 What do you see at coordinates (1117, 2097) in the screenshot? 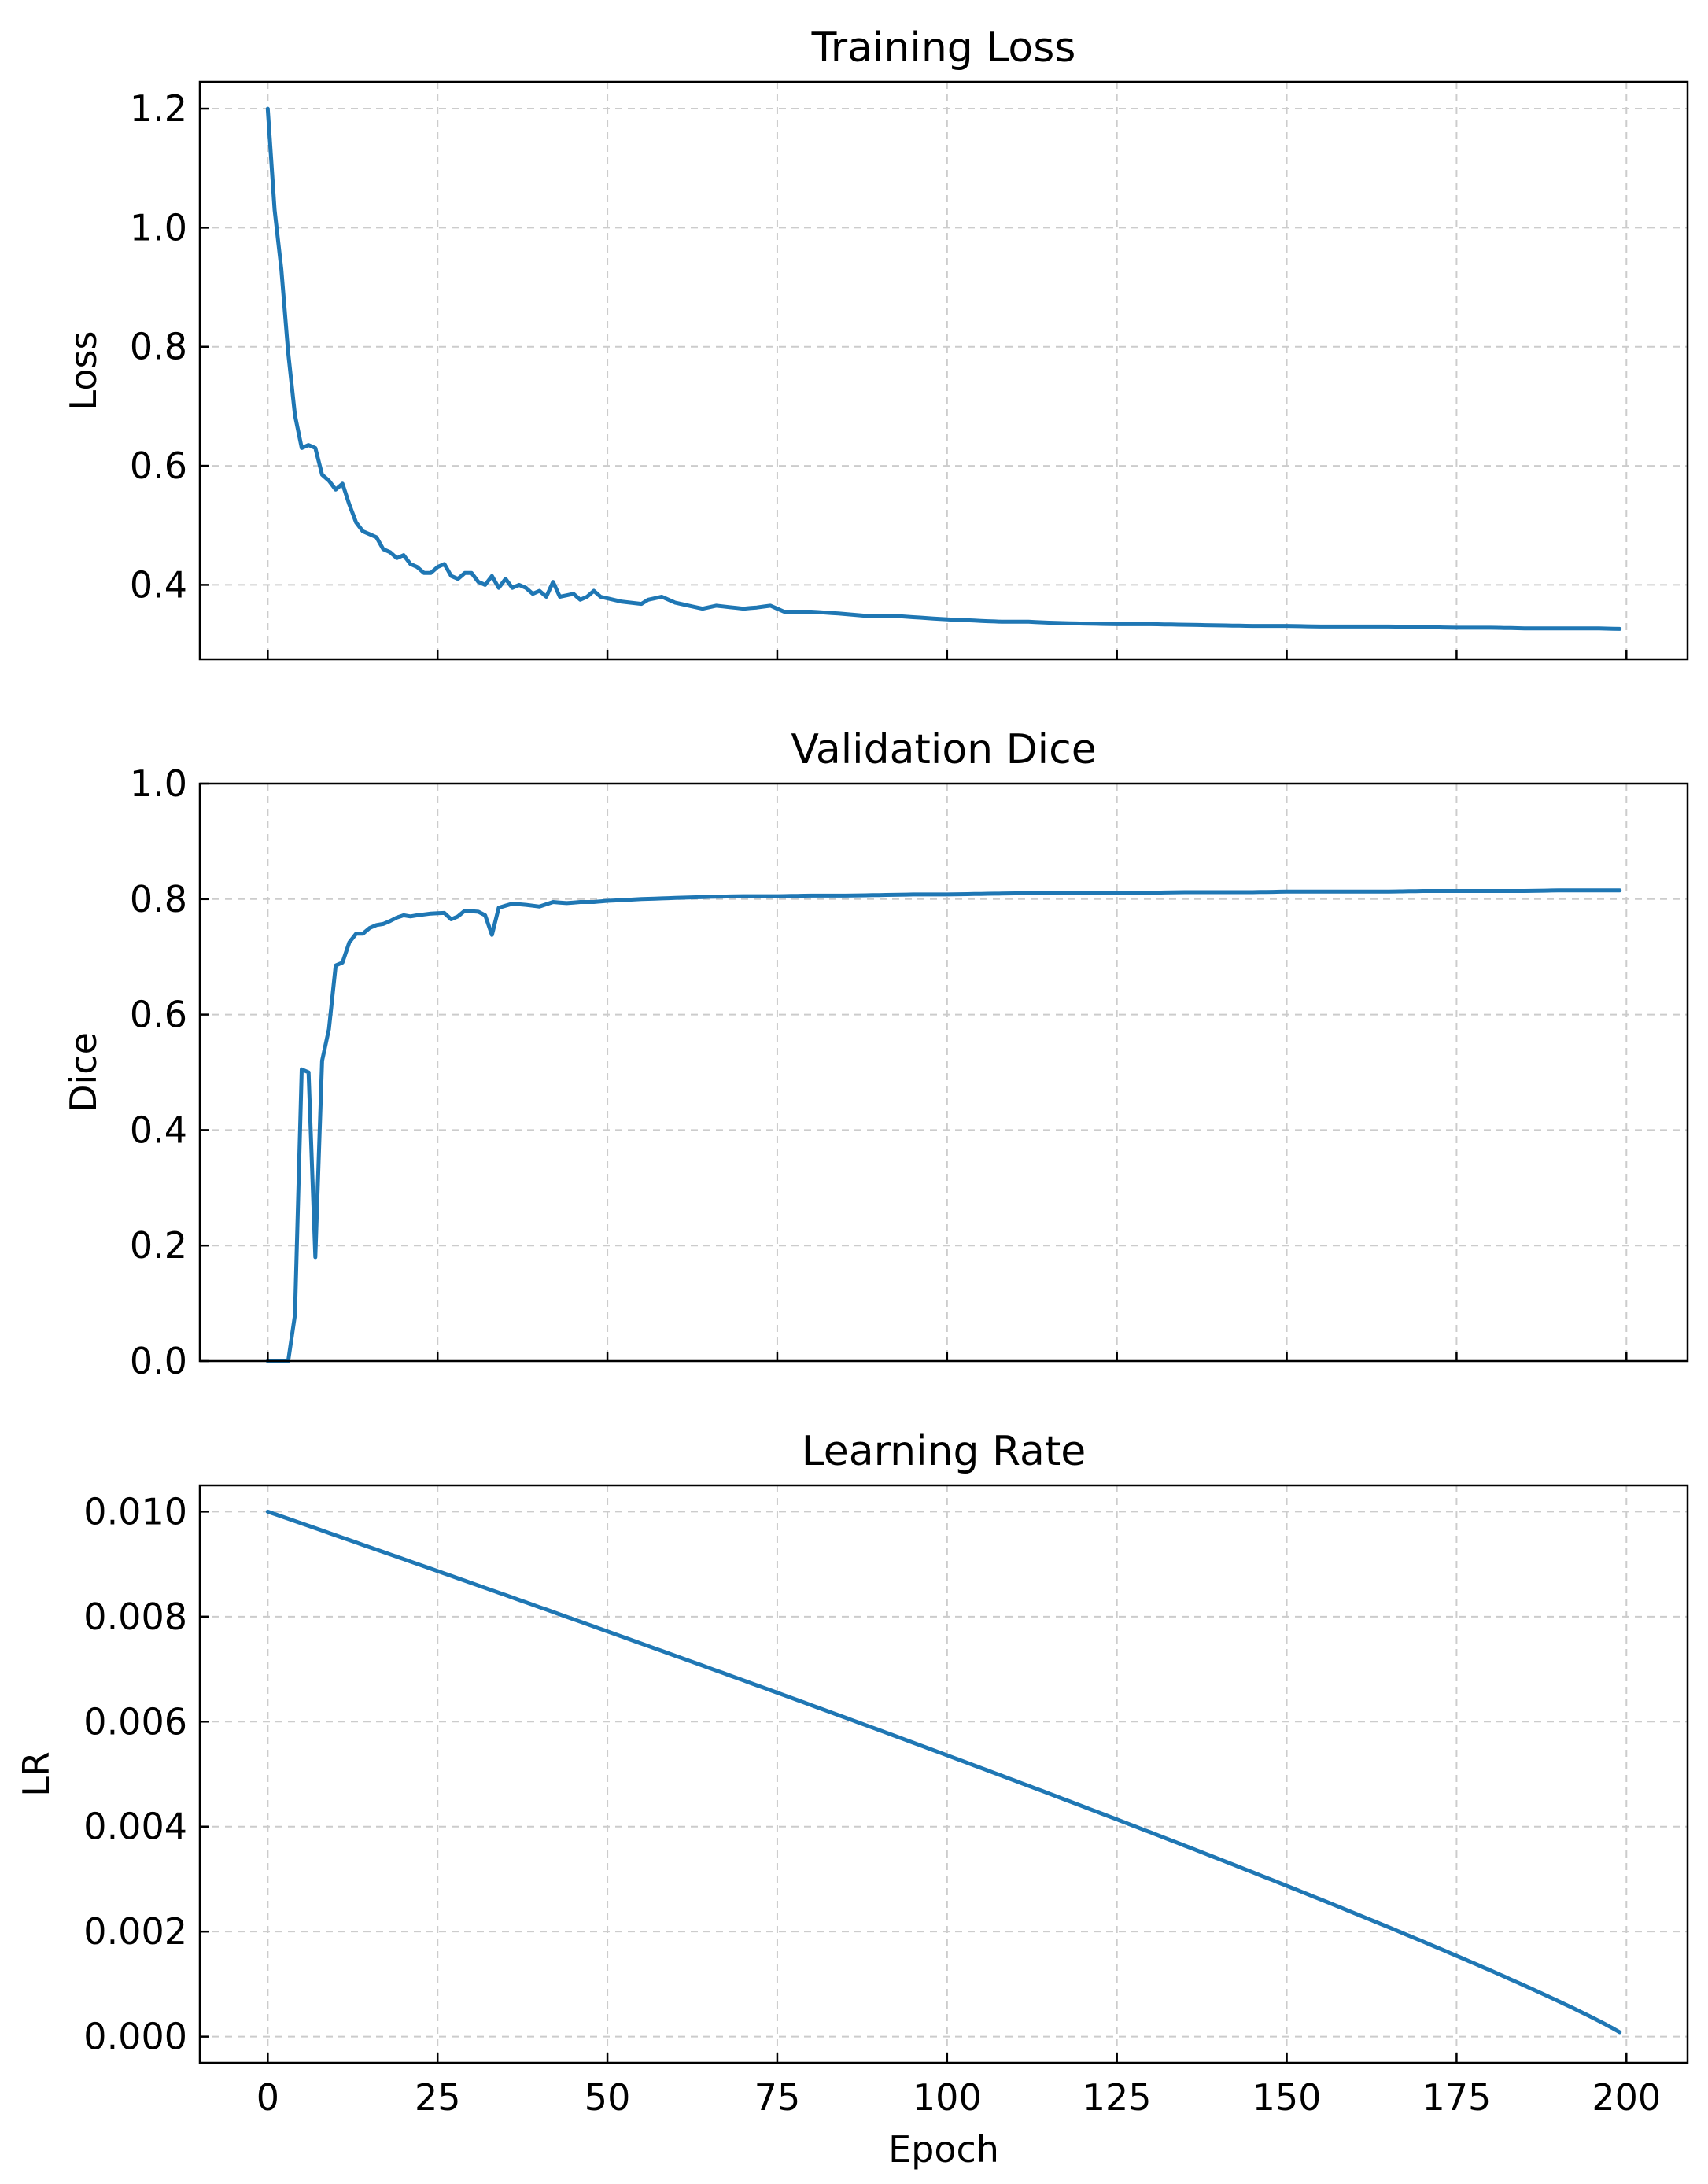
I see `x-tick-label: 125` at bounding box center [1117, 2097].